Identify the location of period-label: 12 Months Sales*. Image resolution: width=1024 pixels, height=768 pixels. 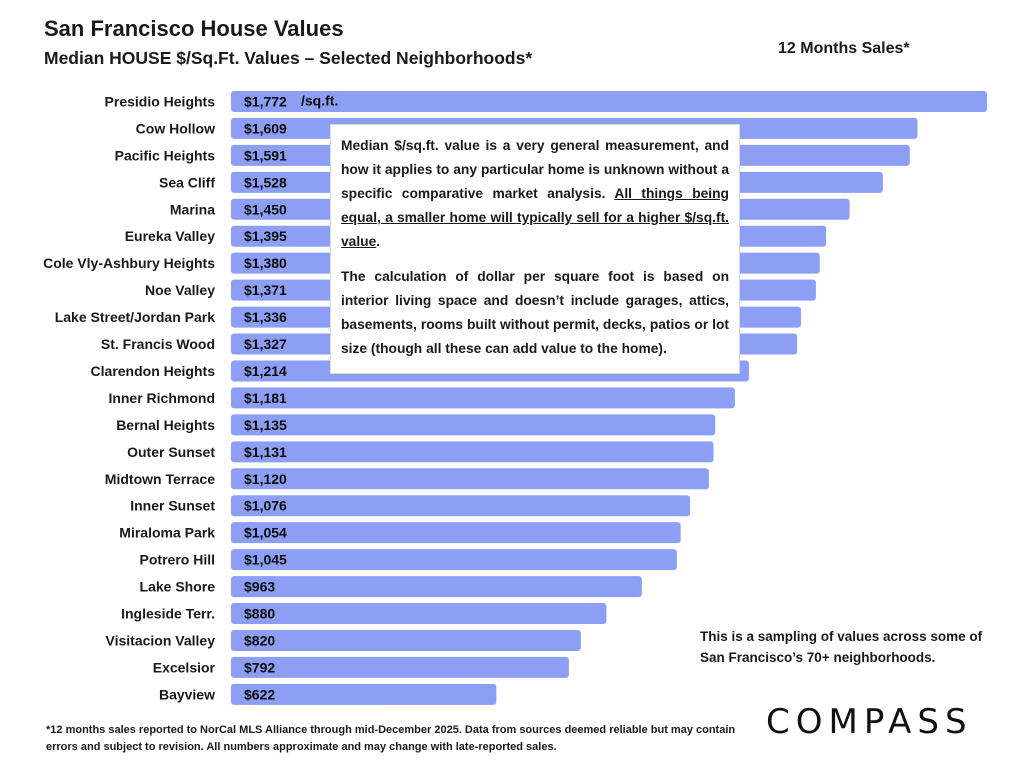
(844, 48).